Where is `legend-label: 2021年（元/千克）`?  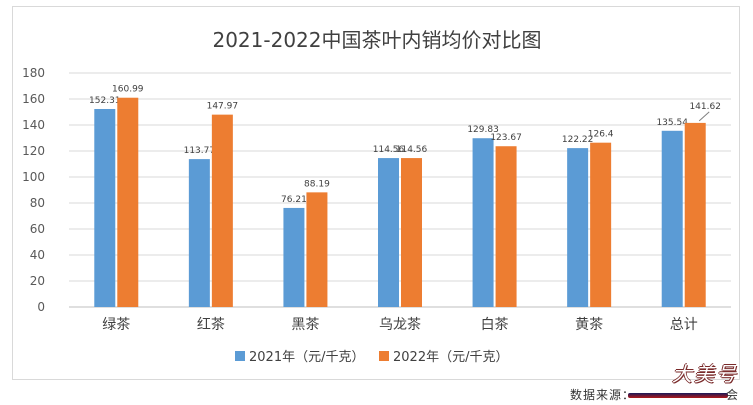 legend-label: 2021年（元/千克） is located at coordinates (306, 357).